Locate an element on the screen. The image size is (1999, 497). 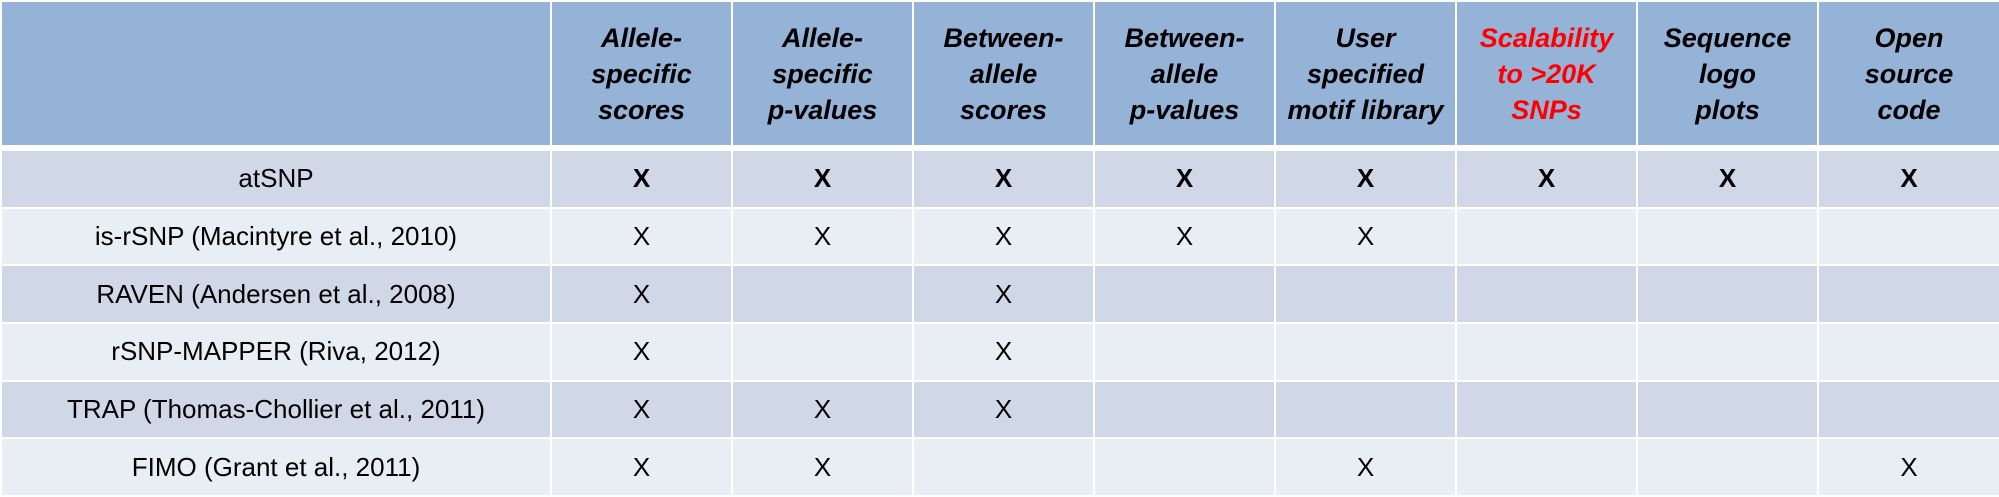
table-row: FIMO (Grant et al., 2011) X X X X is located at coordinates (999, 467).